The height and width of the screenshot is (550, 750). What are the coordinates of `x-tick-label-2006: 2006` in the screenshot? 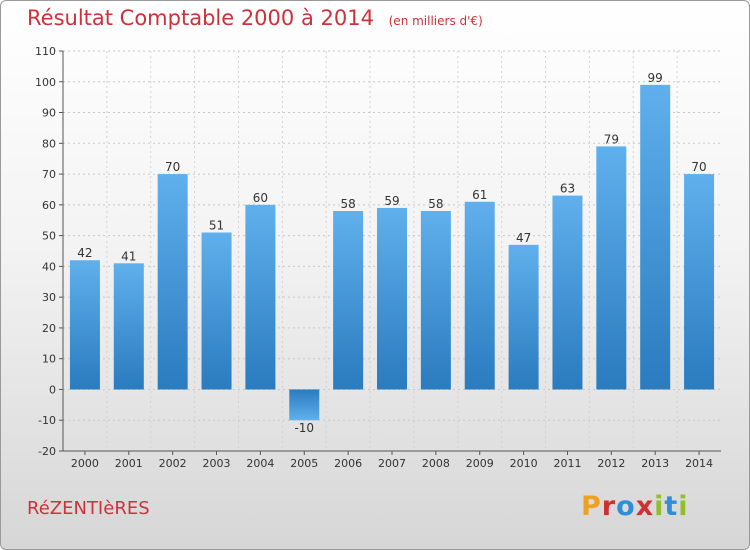 It's located at (348, 463).